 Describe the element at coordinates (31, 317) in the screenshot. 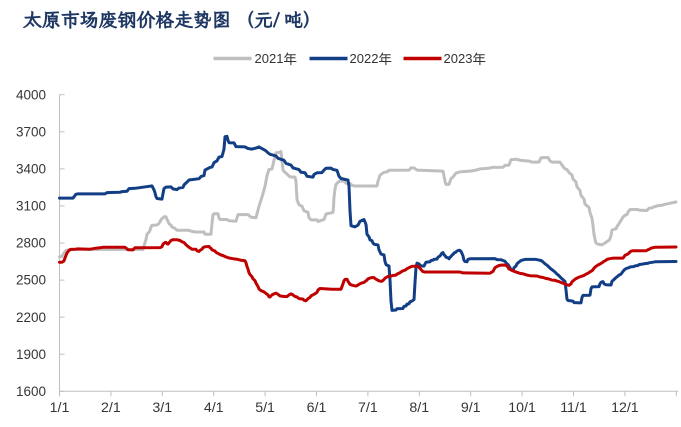

I see `svg-text: 2200` at that location.